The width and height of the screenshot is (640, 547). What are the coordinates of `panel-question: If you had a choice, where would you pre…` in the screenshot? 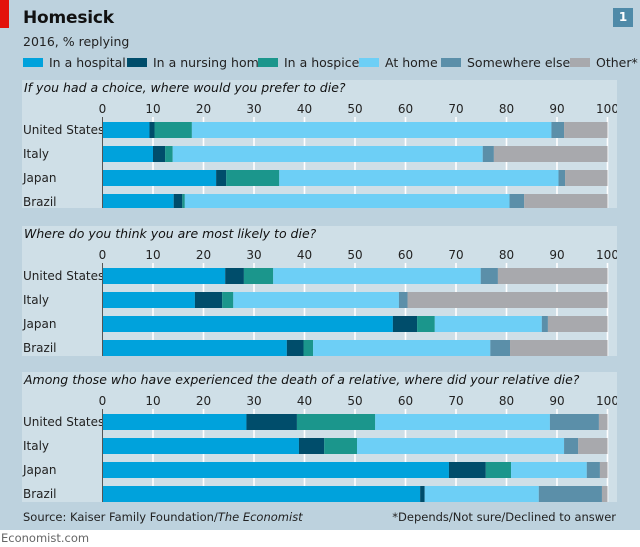 It's located at (185, 87).